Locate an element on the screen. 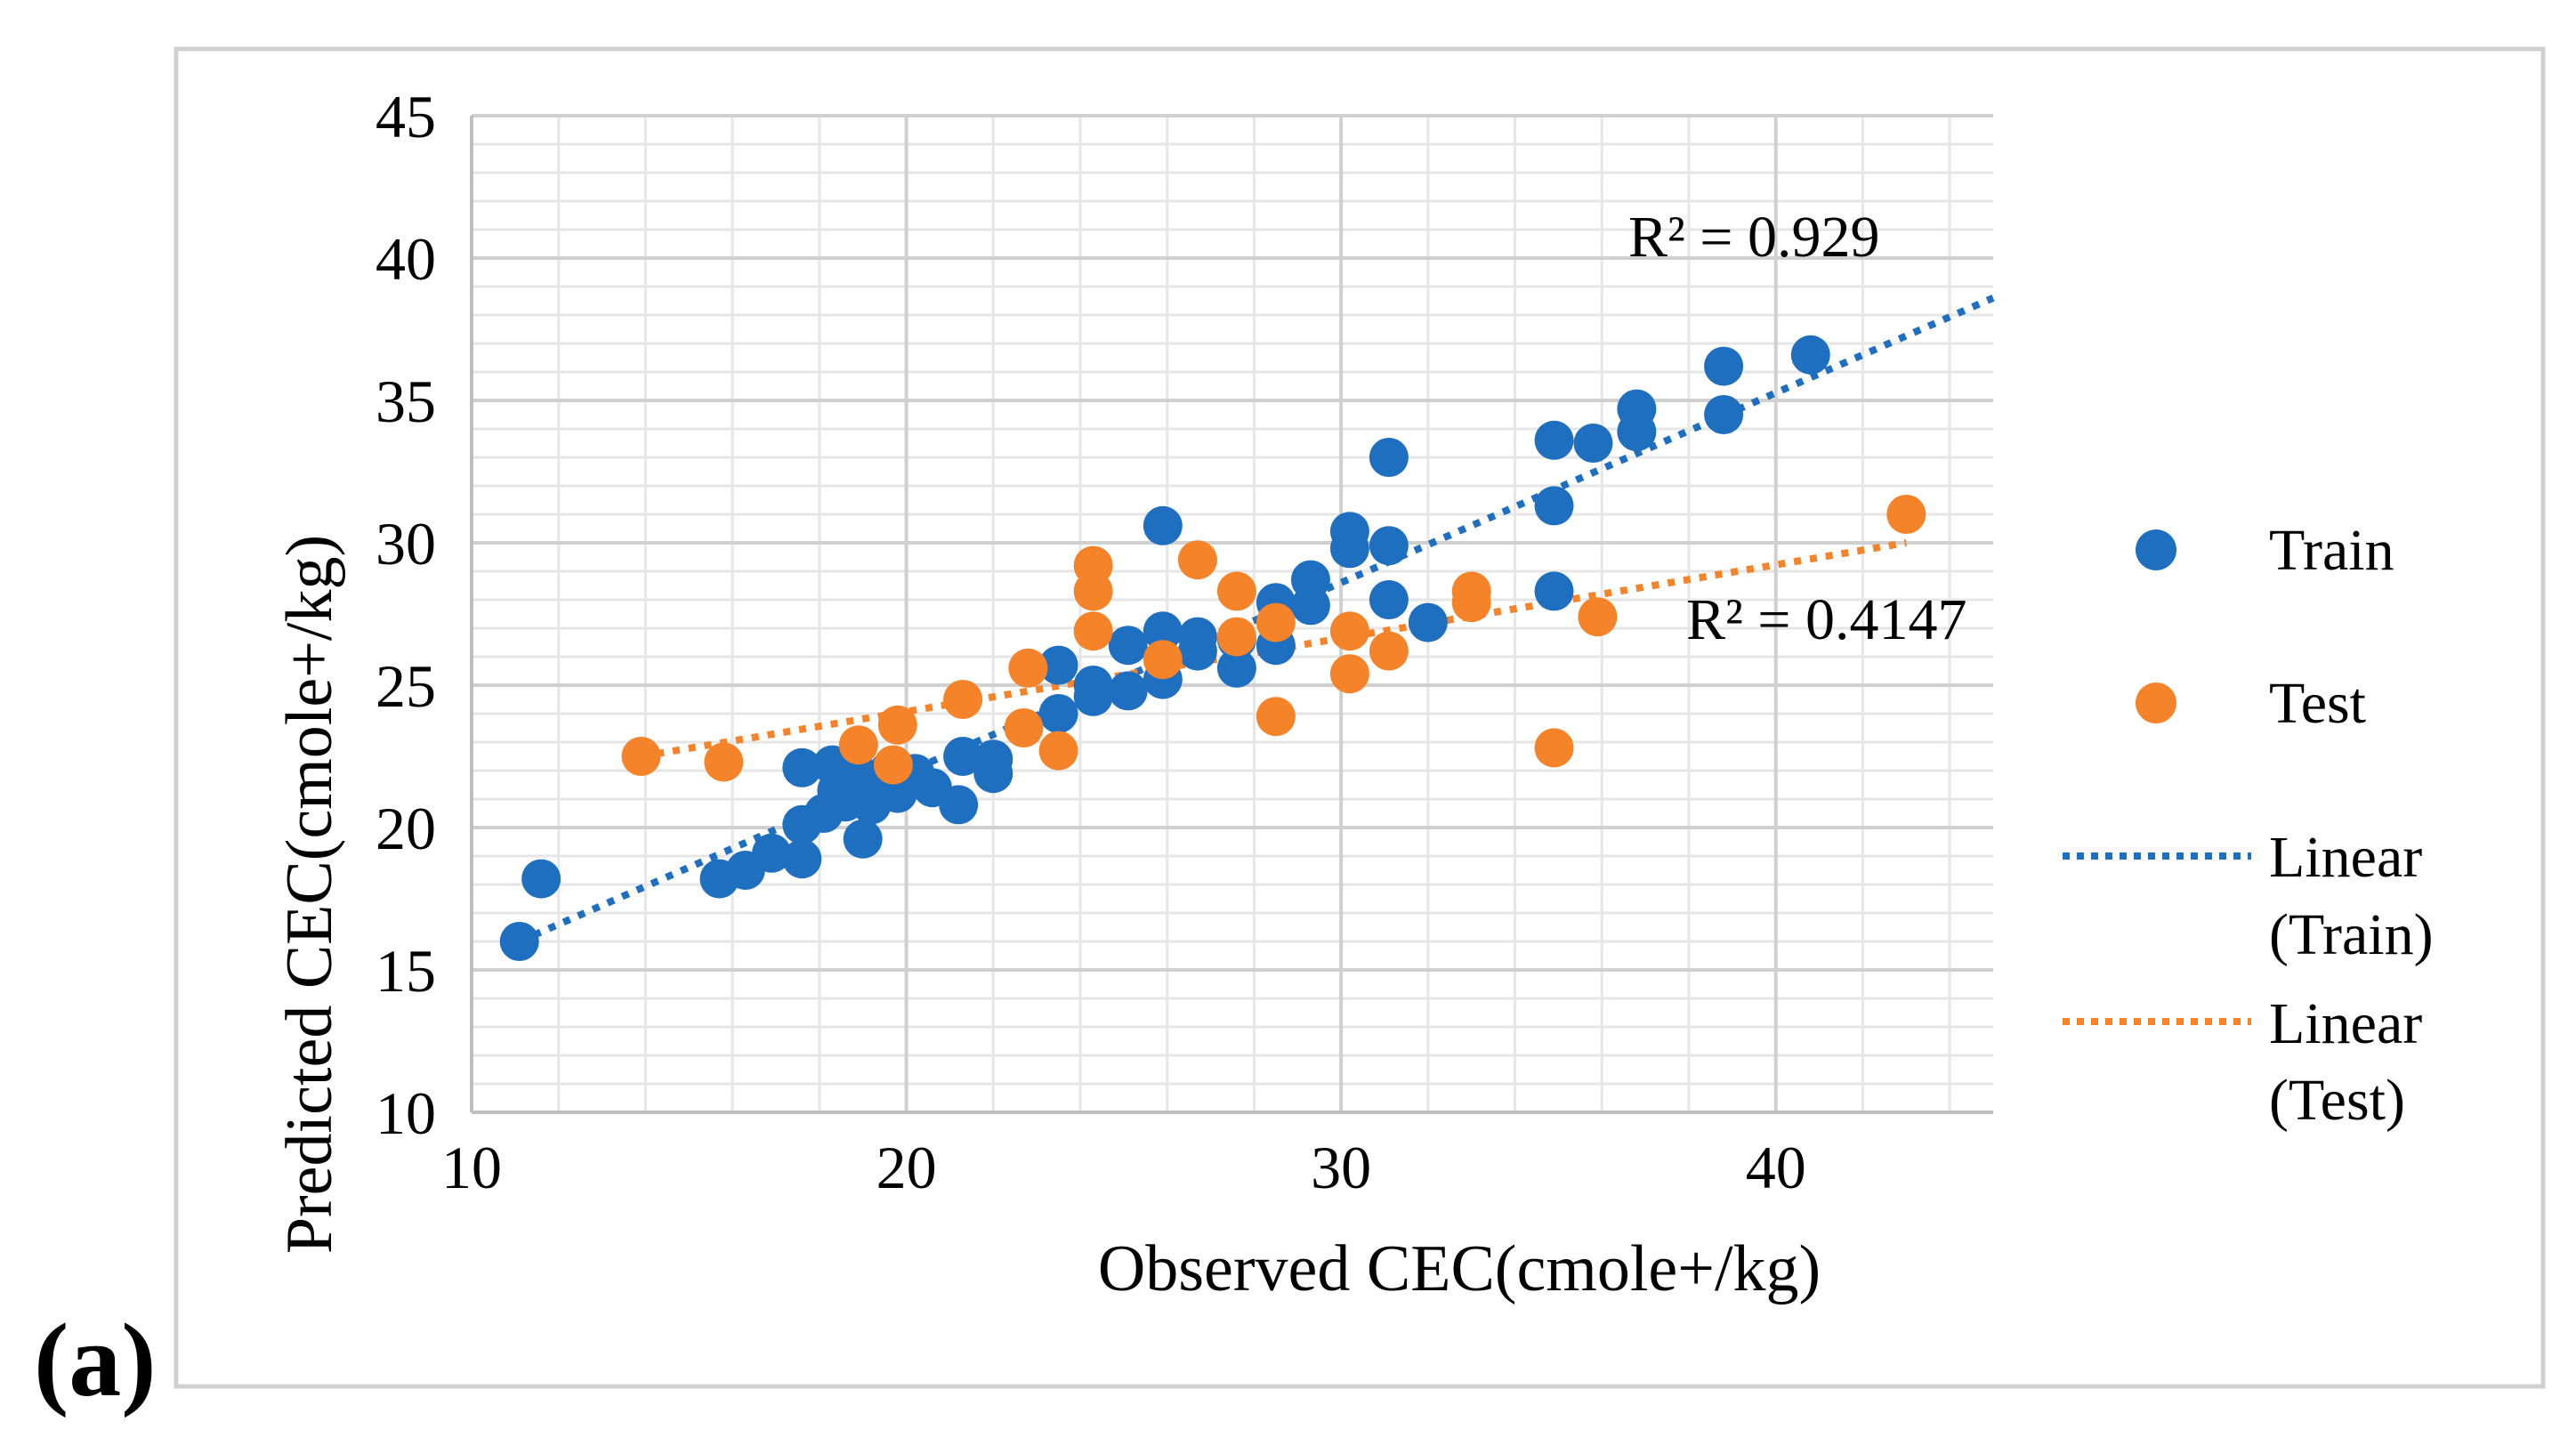 The image size is (2576, 1454). legend-train-trend-label-line2: (Train) is located at coordinates (2351, 934).